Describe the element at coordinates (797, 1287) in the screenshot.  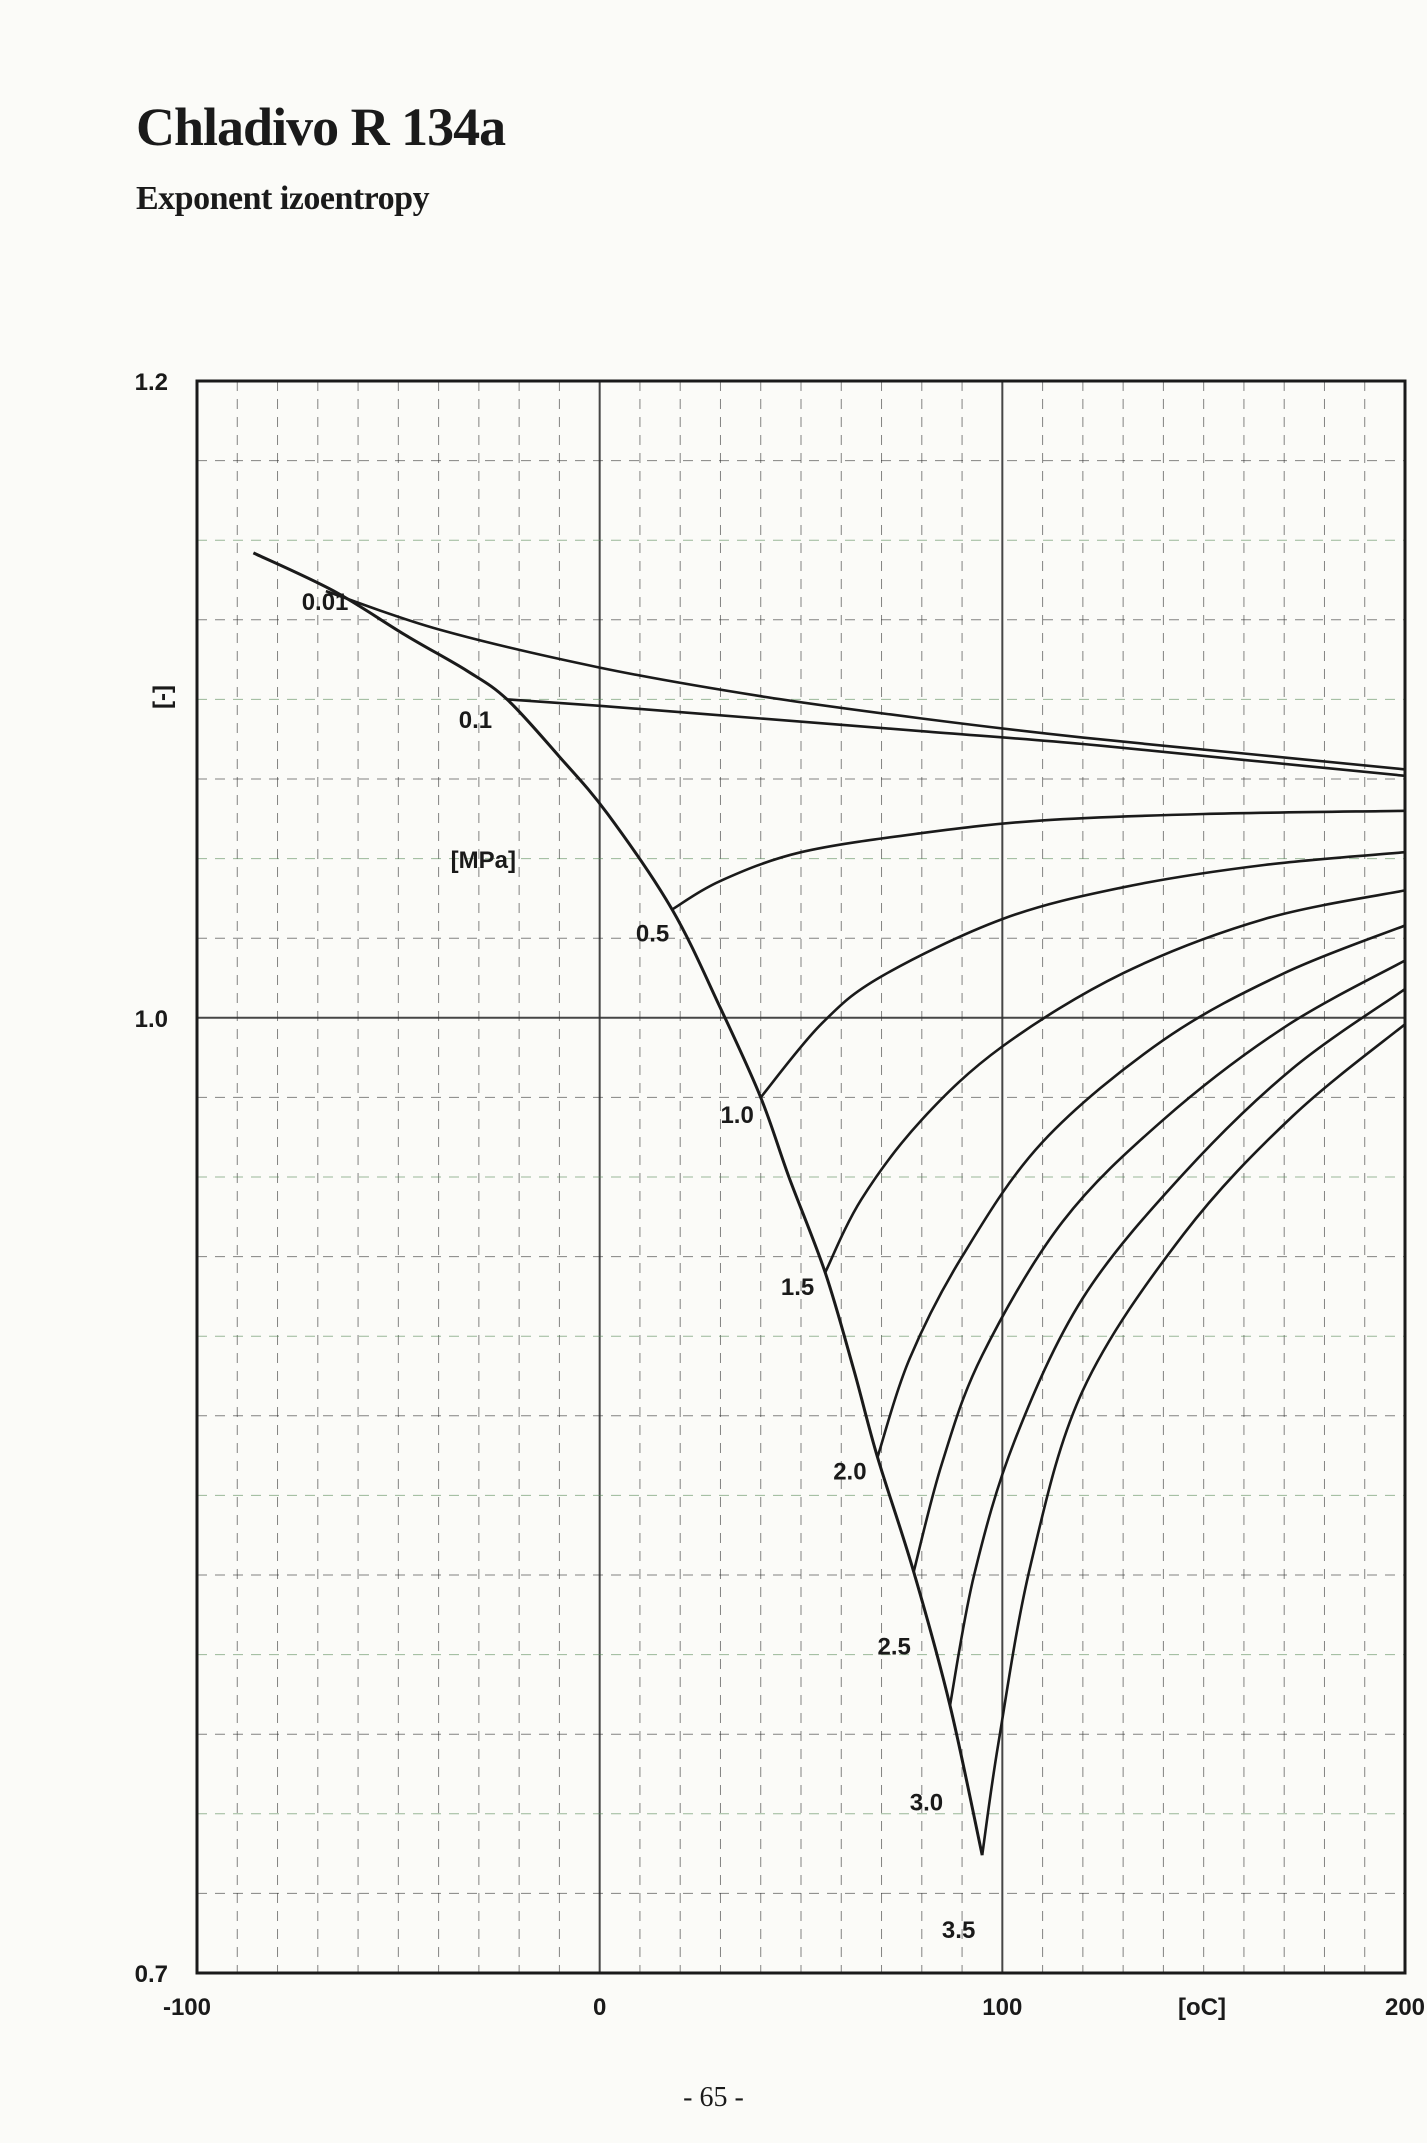
I see `curve-label: 1.5` at that location.